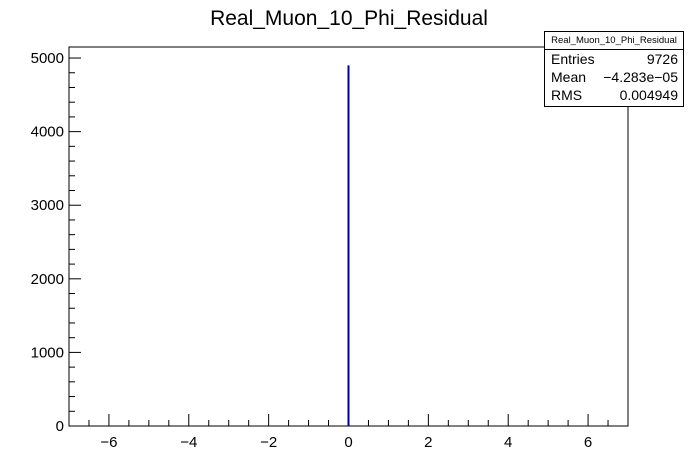 The image size is (698, 474). Describe the element at coordinates (567, 95) in the screenshot. I see `stats-label: RMS` at that location.